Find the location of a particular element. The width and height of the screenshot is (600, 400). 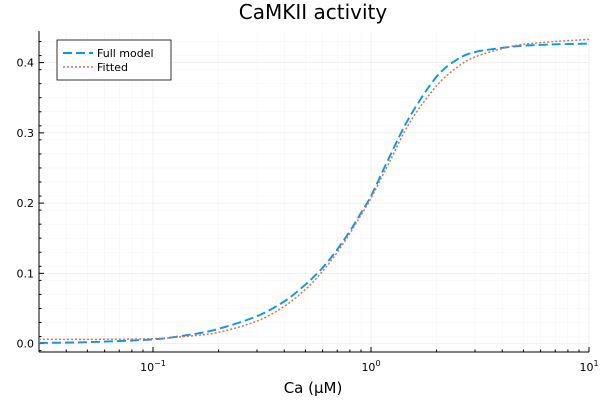

y-tick-label: 0.0 is located at coordinates (26, 344).